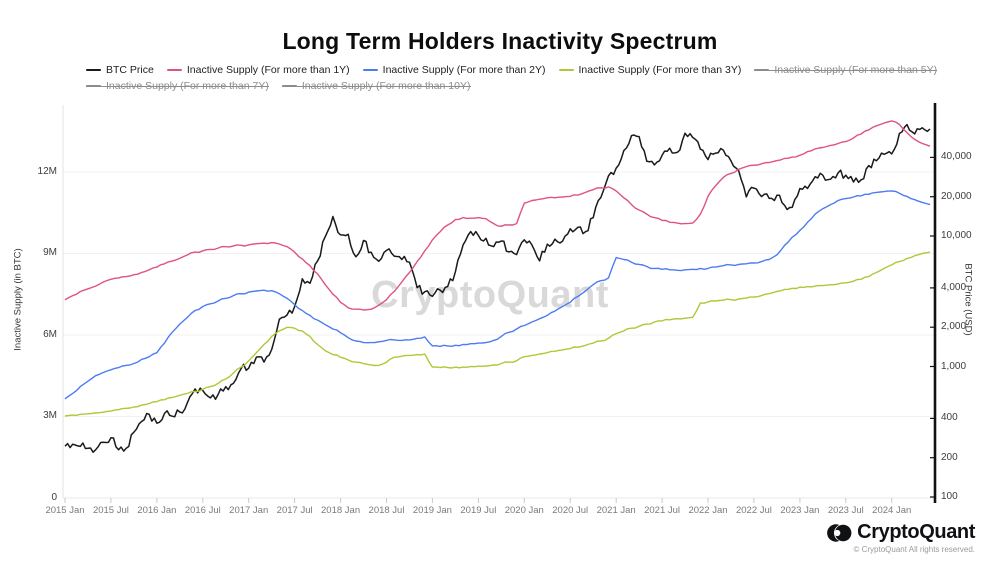 The width and height of the screenshot is (1000, 562). What do you see at coordinates (753, 510) in the screenshot?
I see `x-tick-label: 2022 Jul` at bounding box center [753, 510].